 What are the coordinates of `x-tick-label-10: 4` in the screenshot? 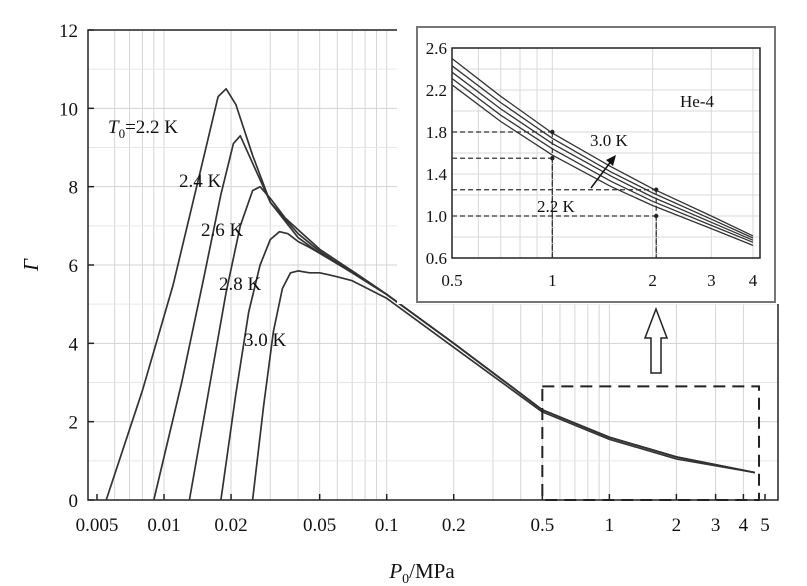 It's located at (744, 525).